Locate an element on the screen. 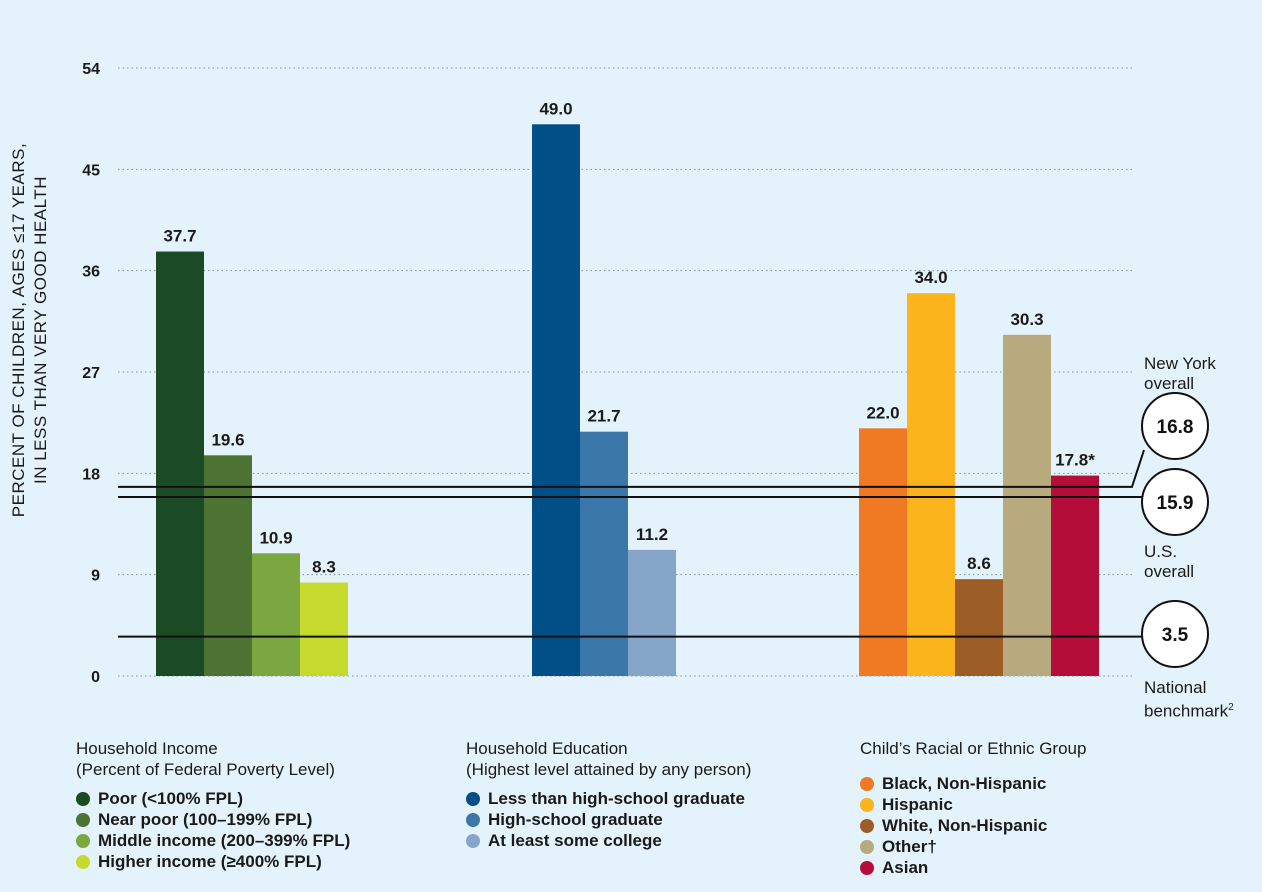 The height and width of the screenshot is (892, 1262). legend-label: White, Non-Hispanic is located at coordinates (965, 825).